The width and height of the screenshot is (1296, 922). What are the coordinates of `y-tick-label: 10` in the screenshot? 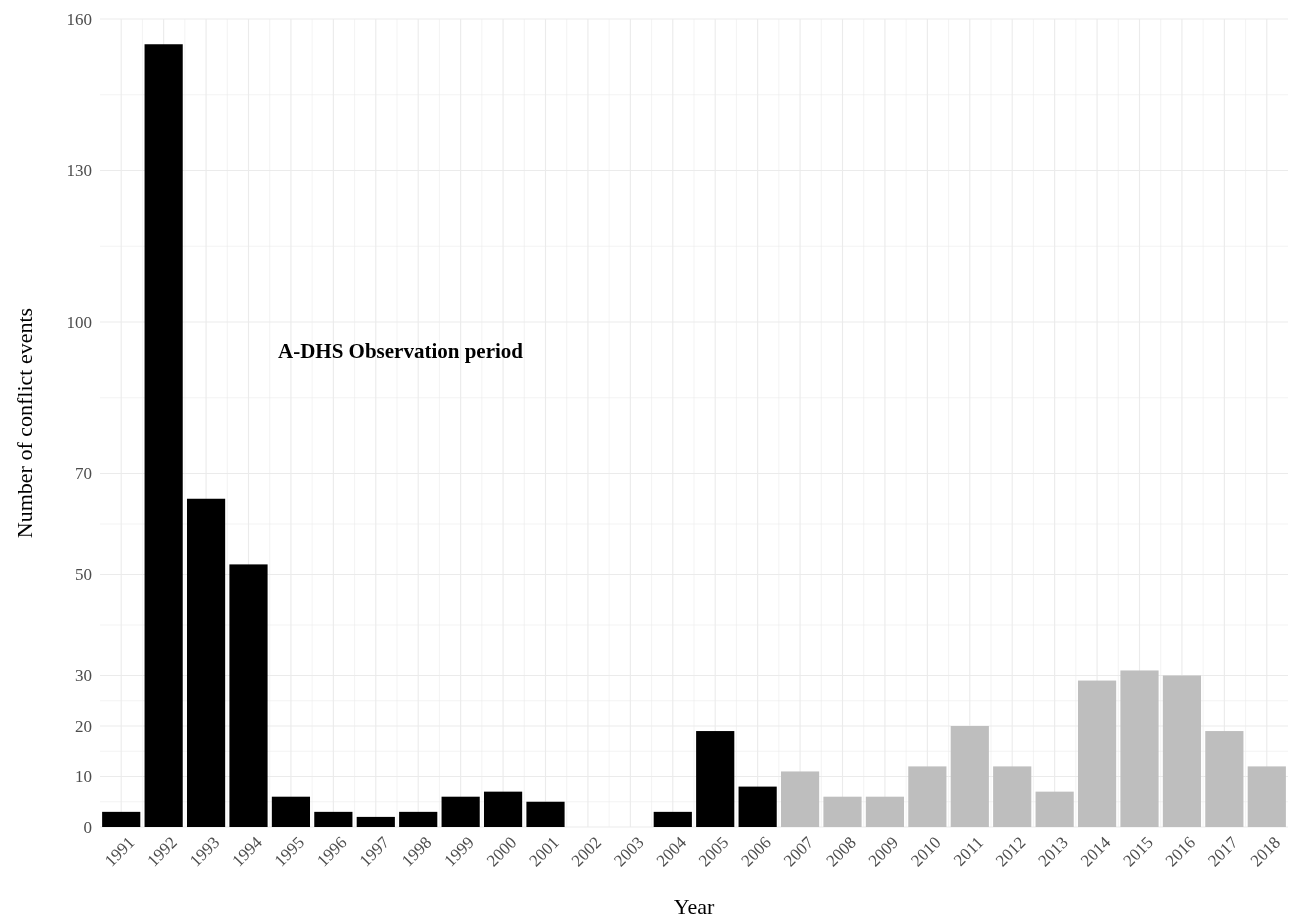 It's located at (83, 777).